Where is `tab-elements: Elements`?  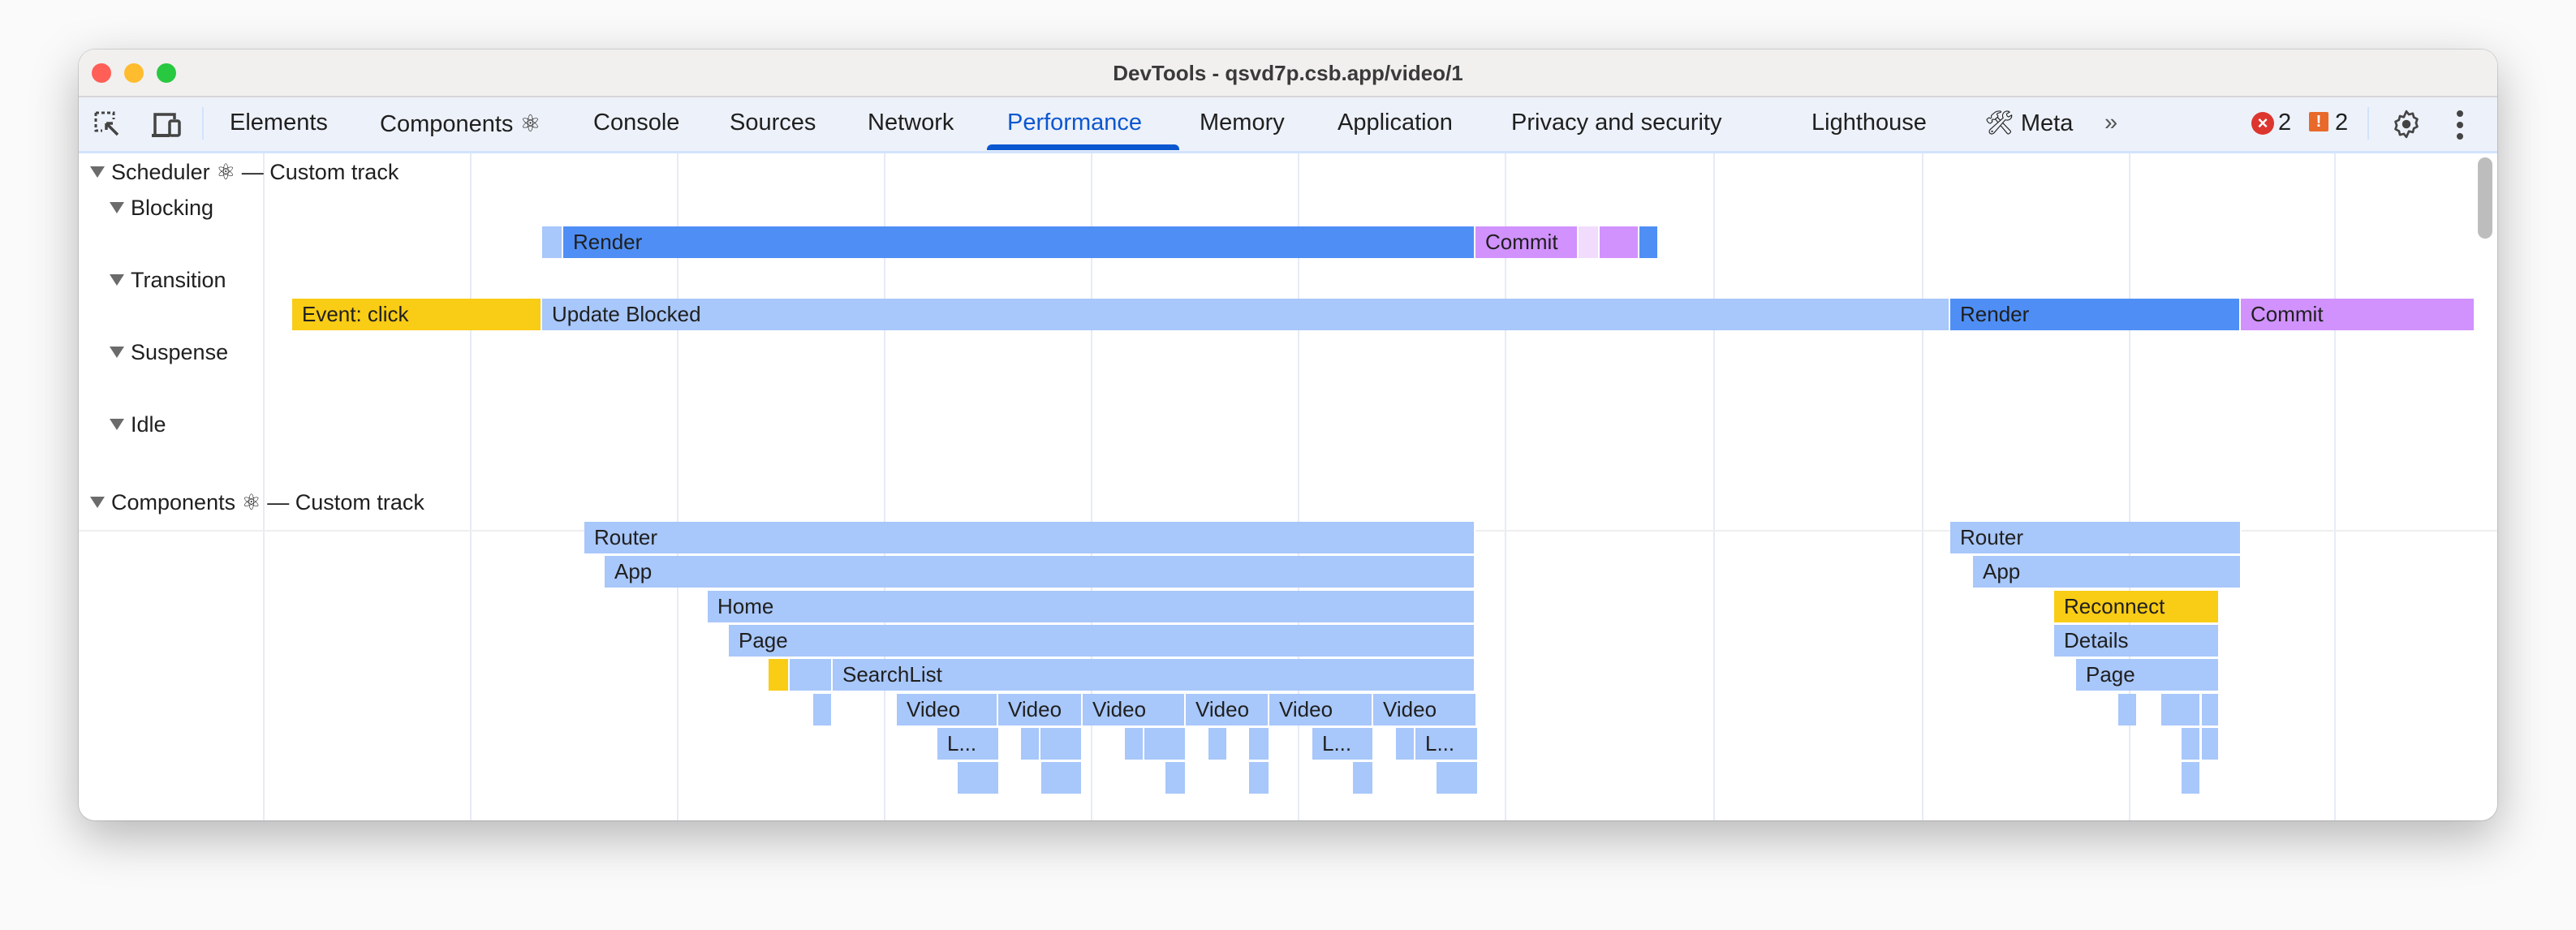
tab-elements: Elements is located at coordinates (279, 123).